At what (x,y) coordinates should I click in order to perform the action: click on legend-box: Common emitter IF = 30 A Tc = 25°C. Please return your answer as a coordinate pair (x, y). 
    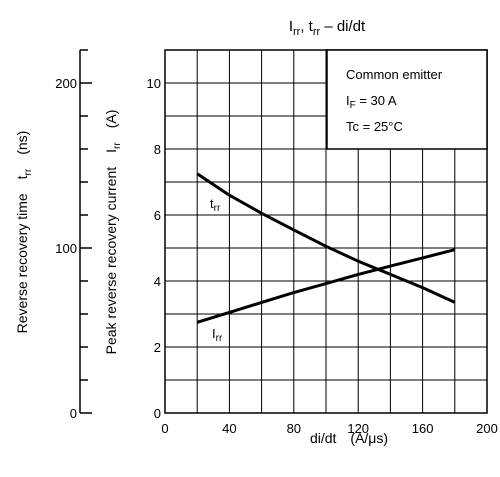
    Looking at the image, I should click on (407, 99).